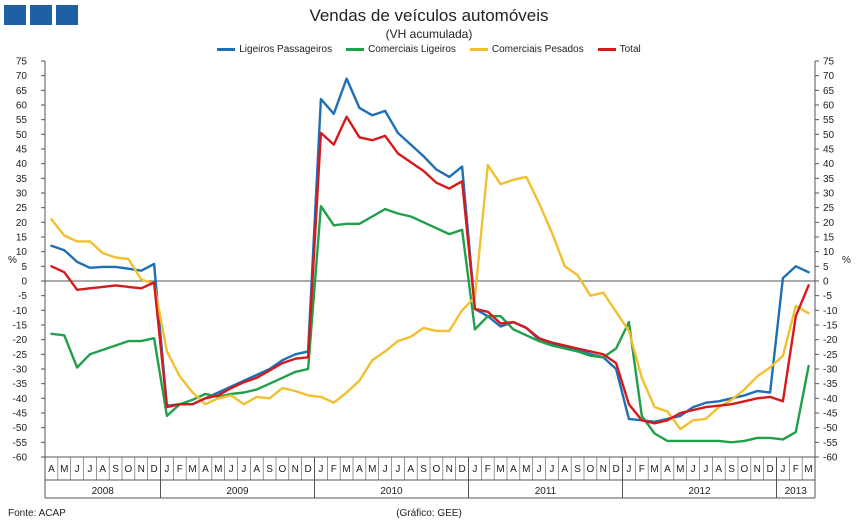 The width and height of the screenshot is (858, 526). I want to click on y-tick-label-right: -15, so click(830, 326).